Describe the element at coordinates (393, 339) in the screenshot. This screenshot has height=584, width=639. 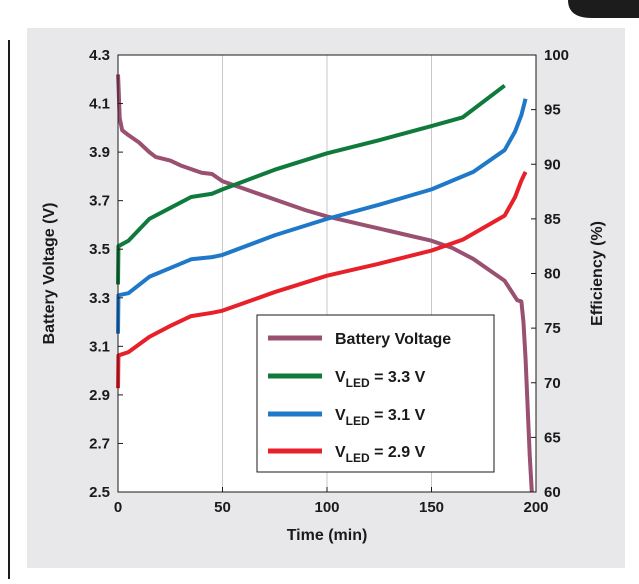
I see `legend-label: Battery Voltage` at that location.